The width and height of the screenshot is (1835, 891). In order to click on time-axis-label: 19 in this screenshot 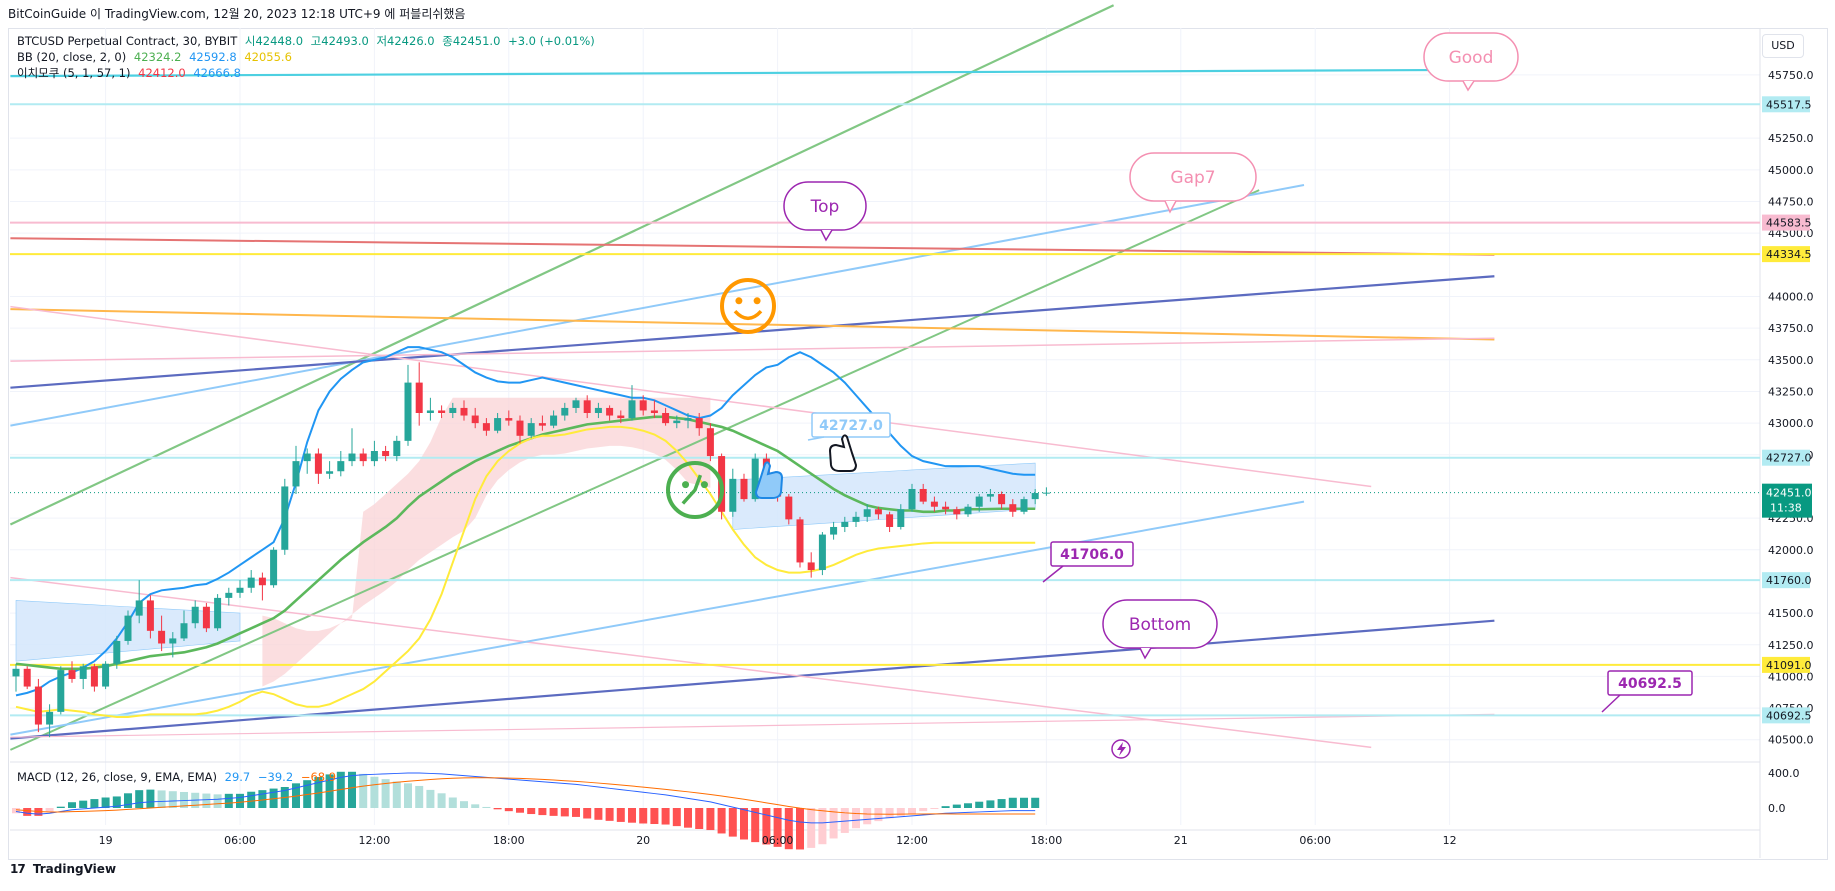, I will do `click(106, 840)`.